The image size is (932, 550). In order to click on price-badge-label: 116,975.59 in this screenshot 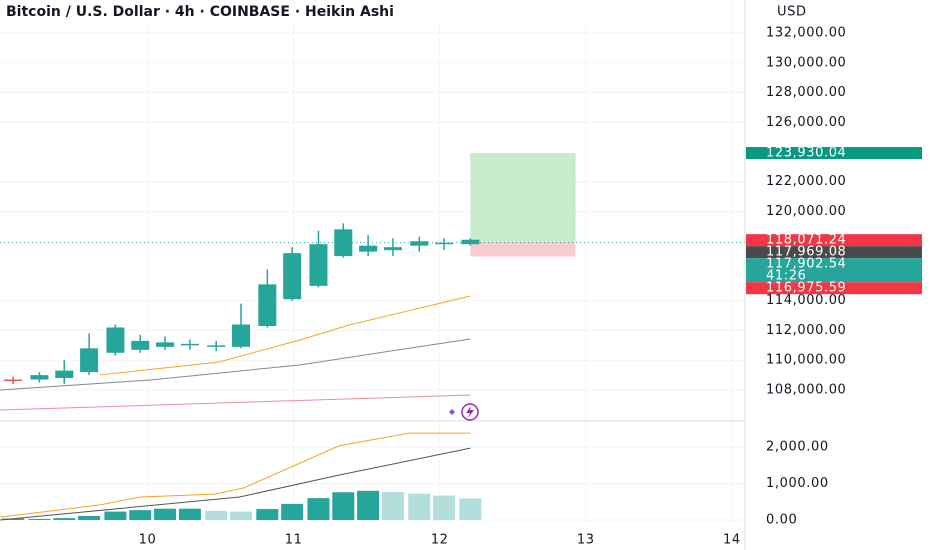, I will do `click(806, 288)`.